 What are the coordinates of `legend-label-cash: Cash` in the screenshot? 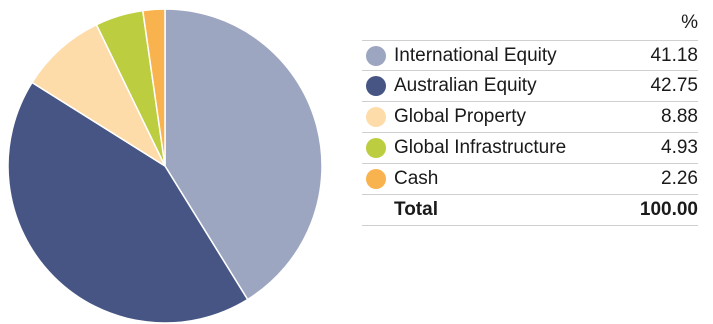 It's located at (416, 178).